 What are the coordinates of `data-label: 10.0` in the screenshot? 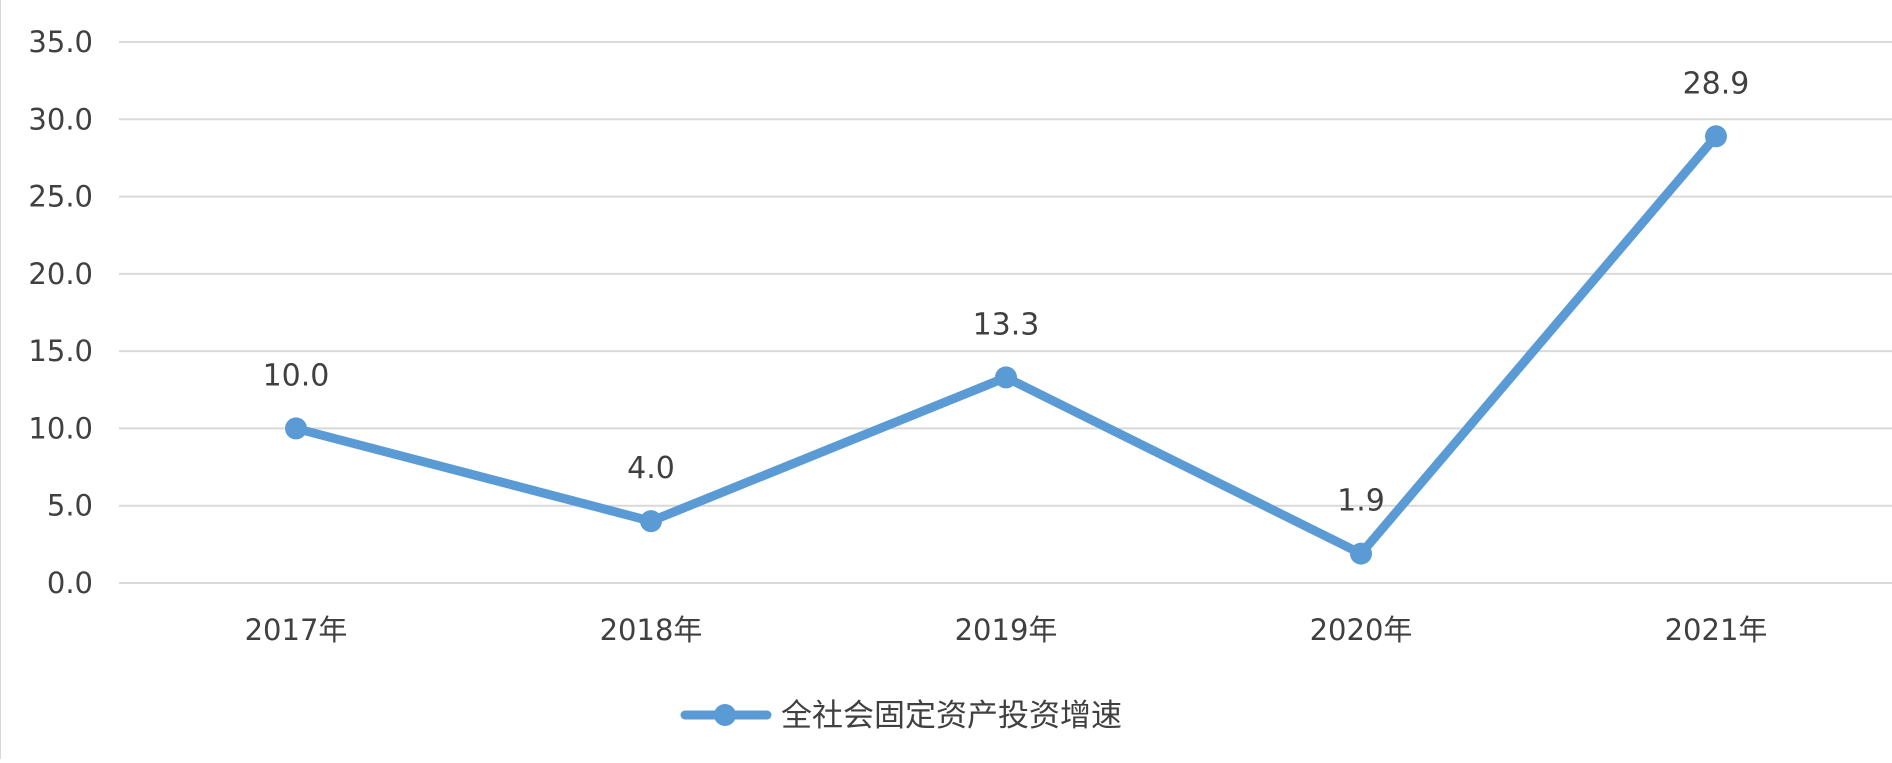 It's located at (296, 375).